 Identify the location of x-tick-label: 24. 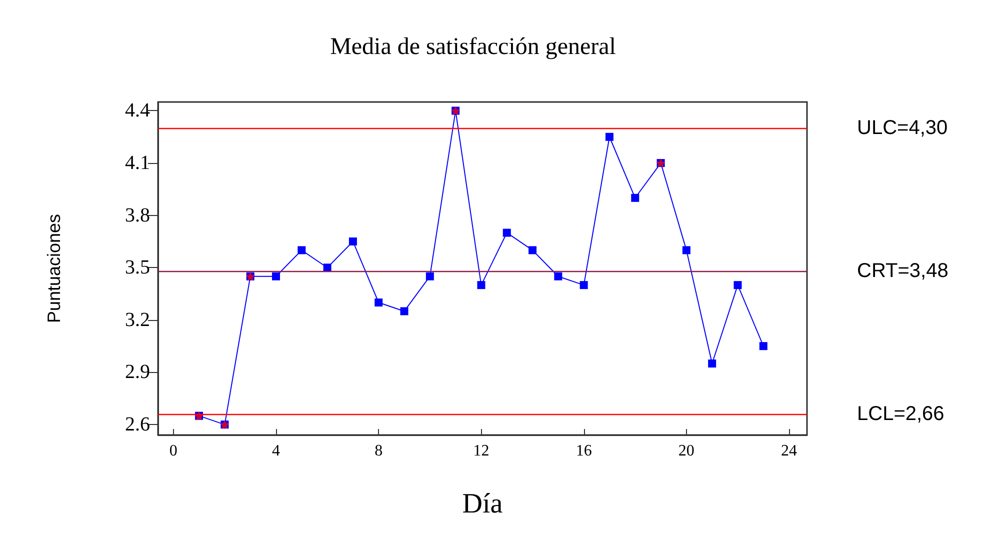
(789, 451).